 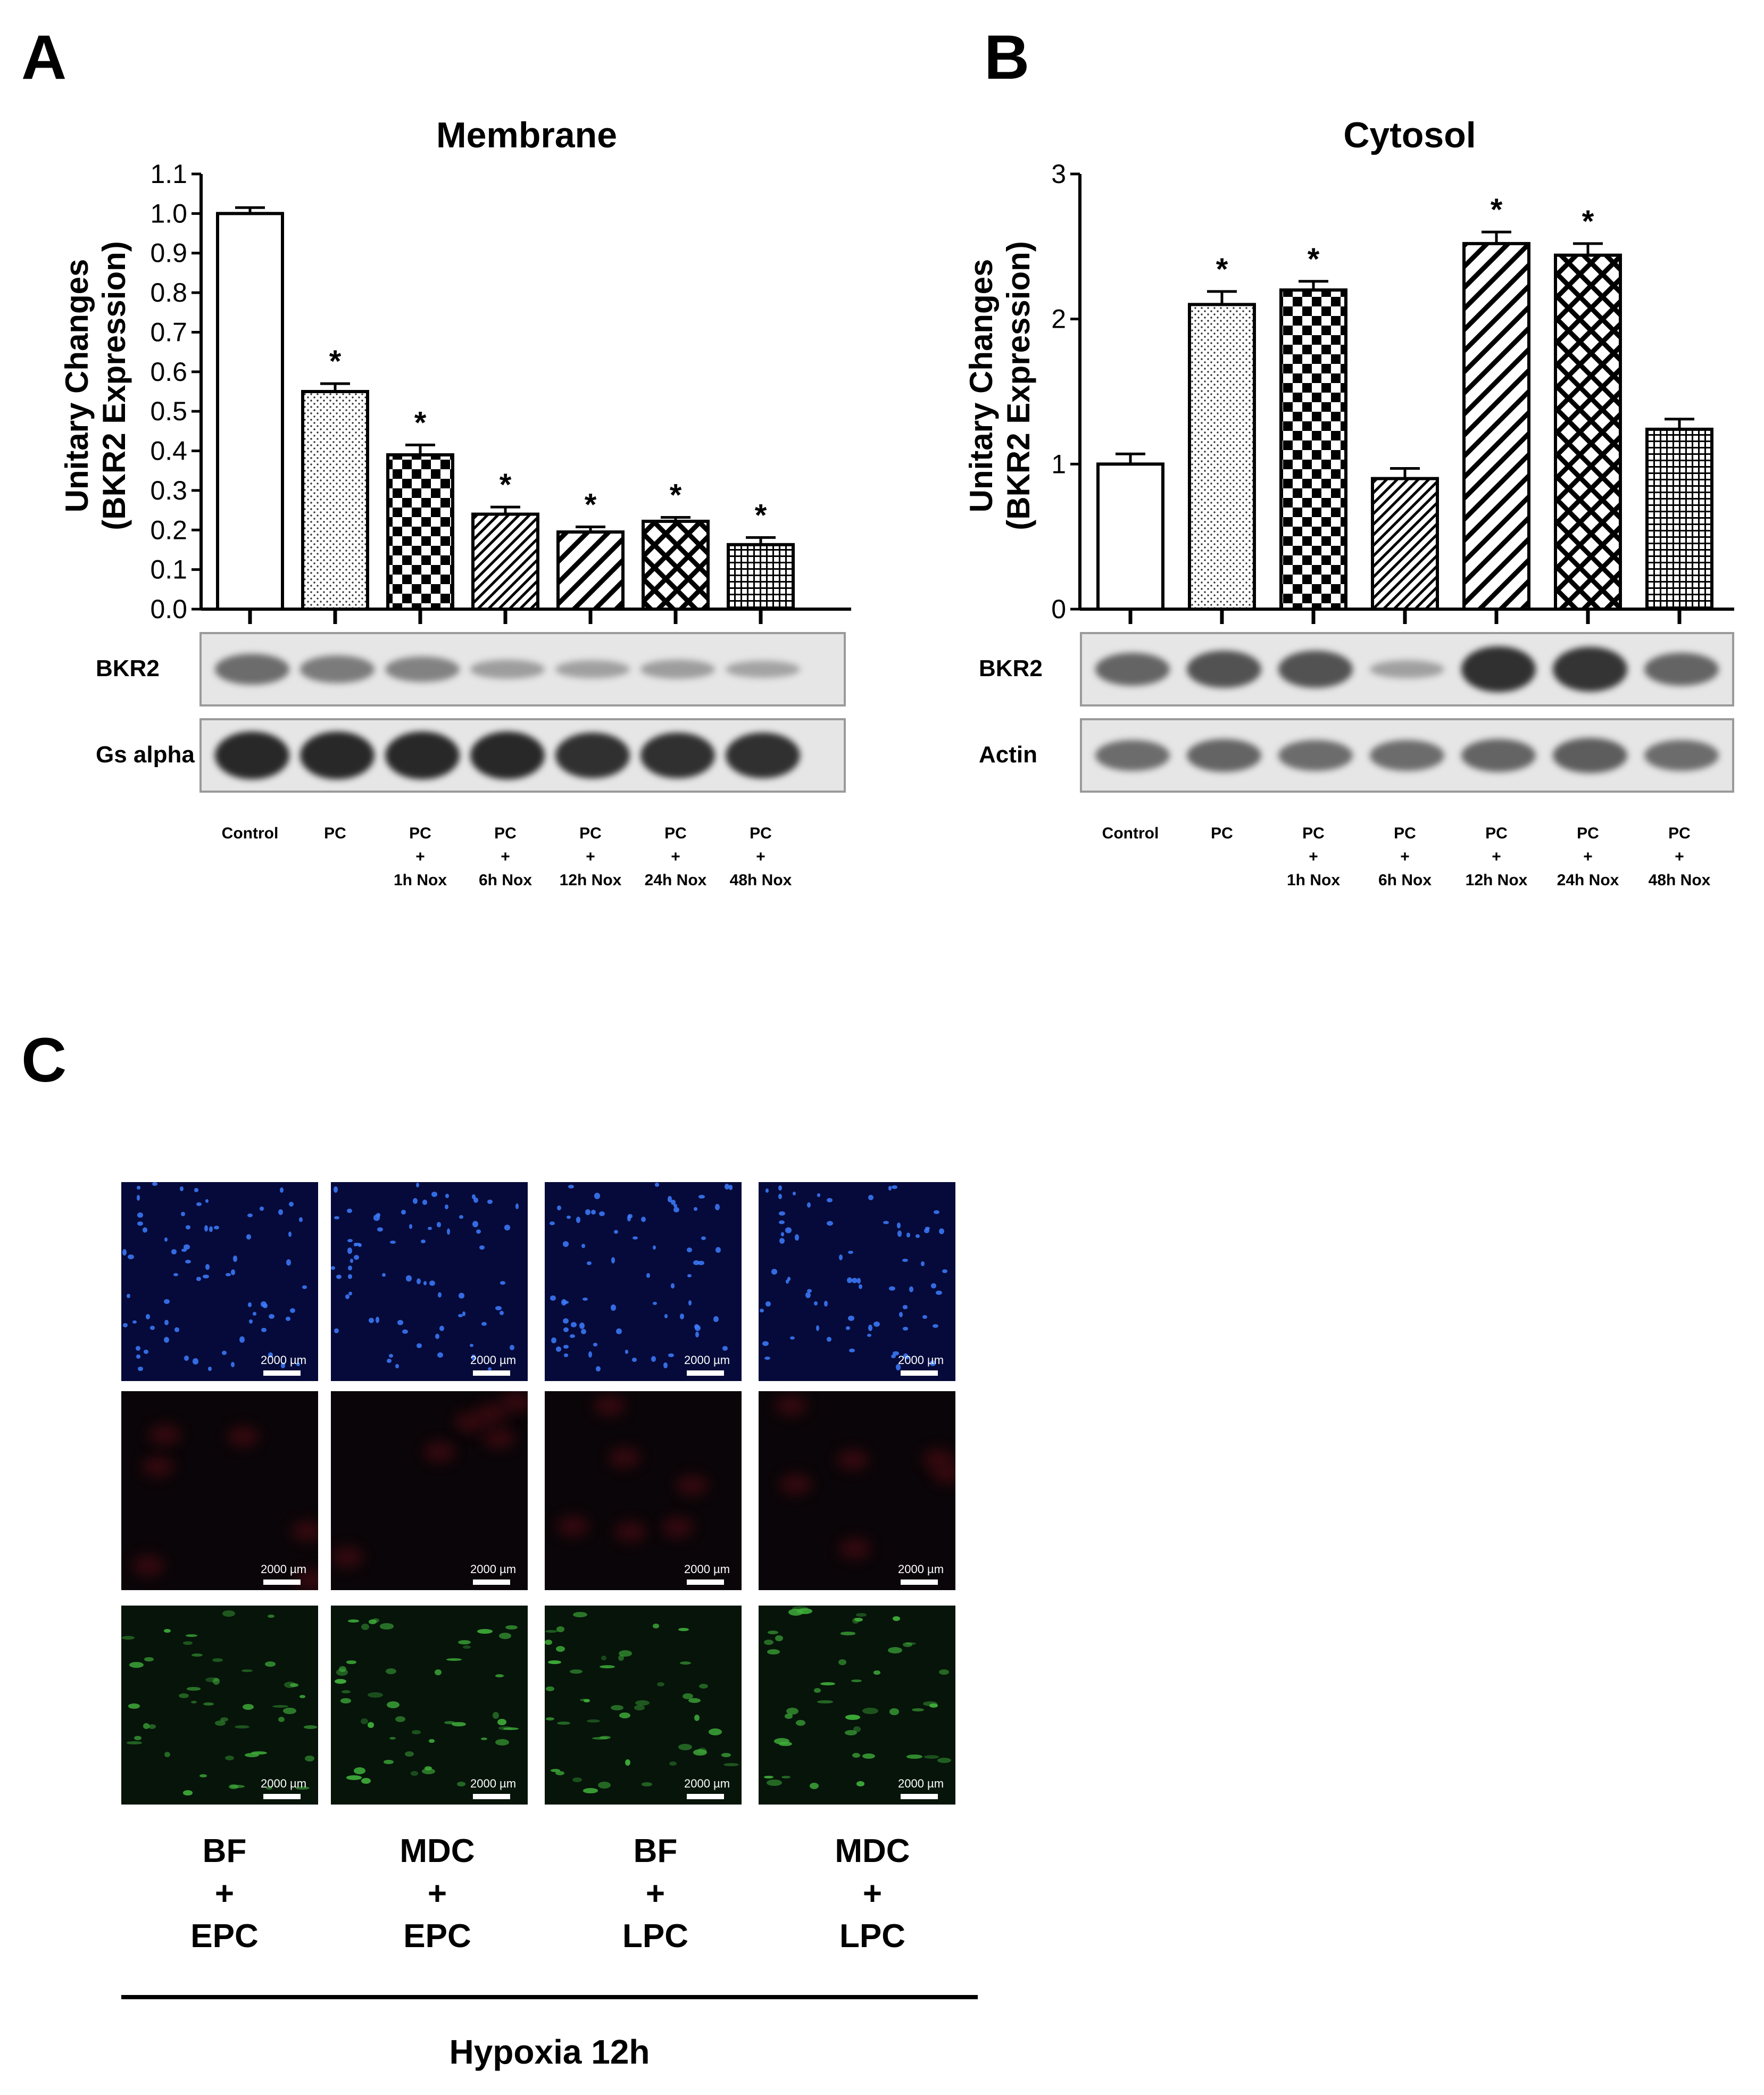 I want to click on hypoxia-divider, so click(x=549, y=1997).